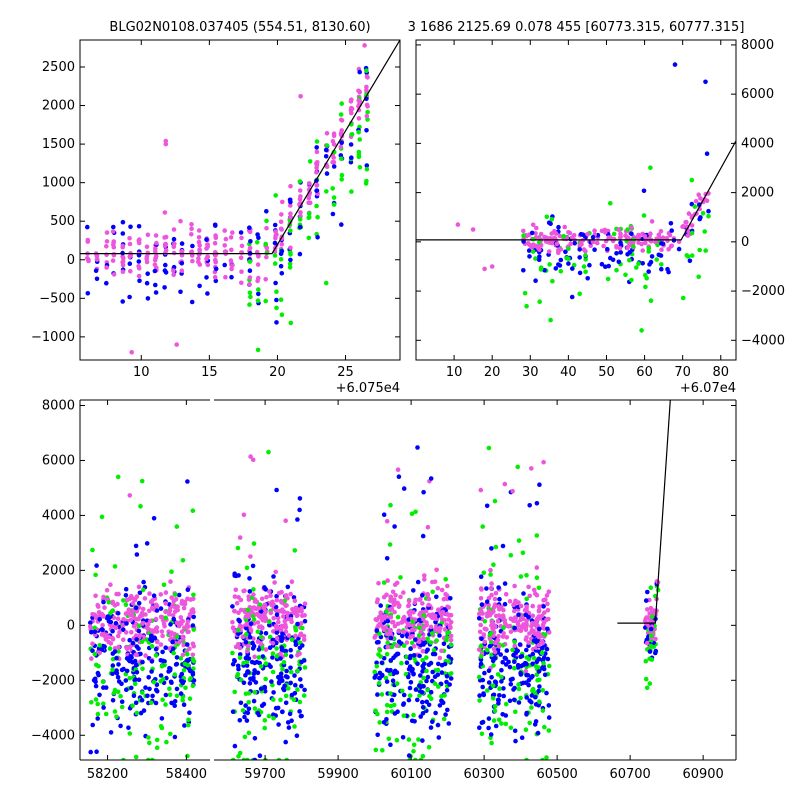 This screenshot has width=800, height=800. Describe the element at coordinates (757, 143) in the screenshot. I see `y-tick-label: 4000` at that location.